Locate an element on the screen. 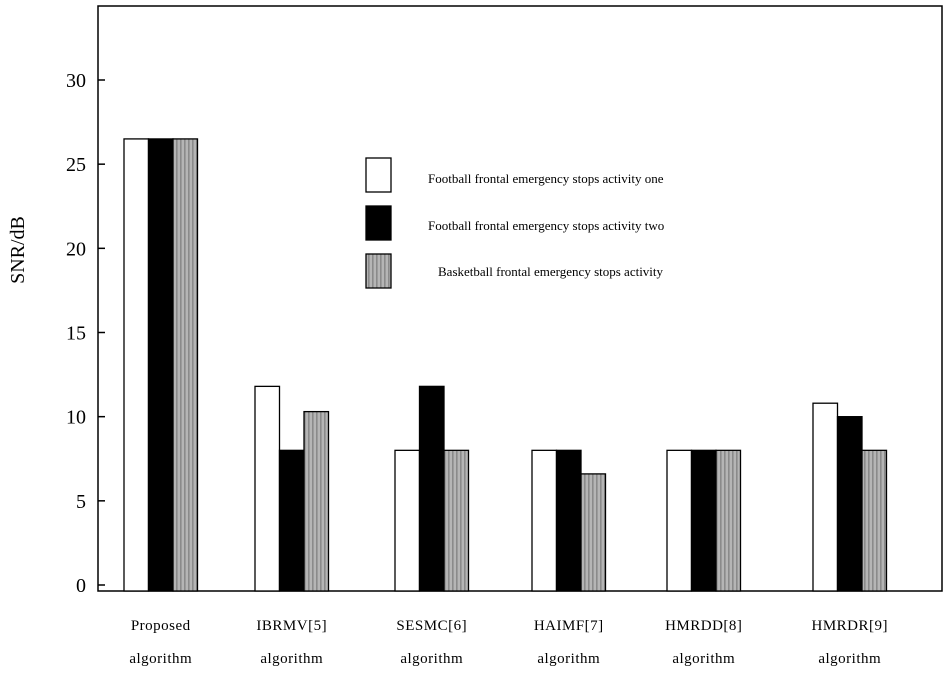 The width and height of the screenshot is (950, 678). category-label: HMRDR[9] is located at coordinates (849, 626).